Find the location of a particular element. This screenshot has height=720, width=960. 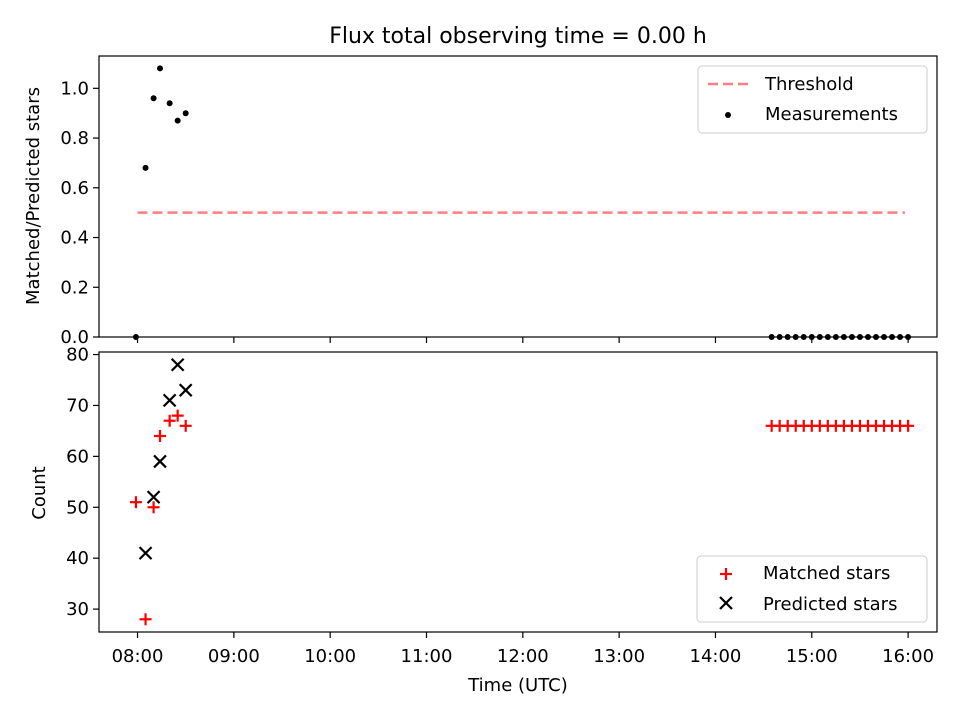

bottom-legend: Matched stars Predicted stars is located at coordinates (812, 589).